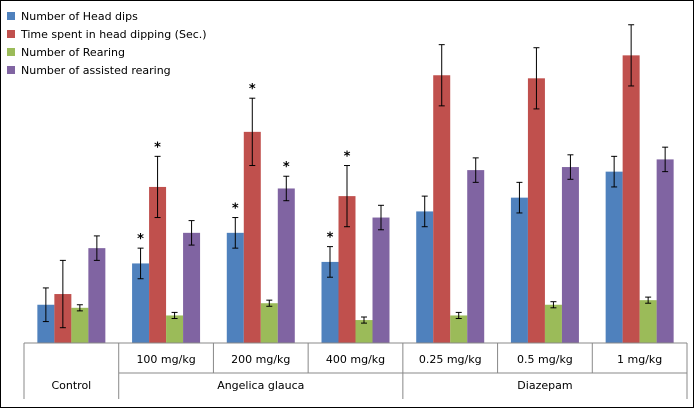  Describe the element at coordinates (11, 52) in the screenshot. I see `legend-swatch-number-of-rearing` at that location.